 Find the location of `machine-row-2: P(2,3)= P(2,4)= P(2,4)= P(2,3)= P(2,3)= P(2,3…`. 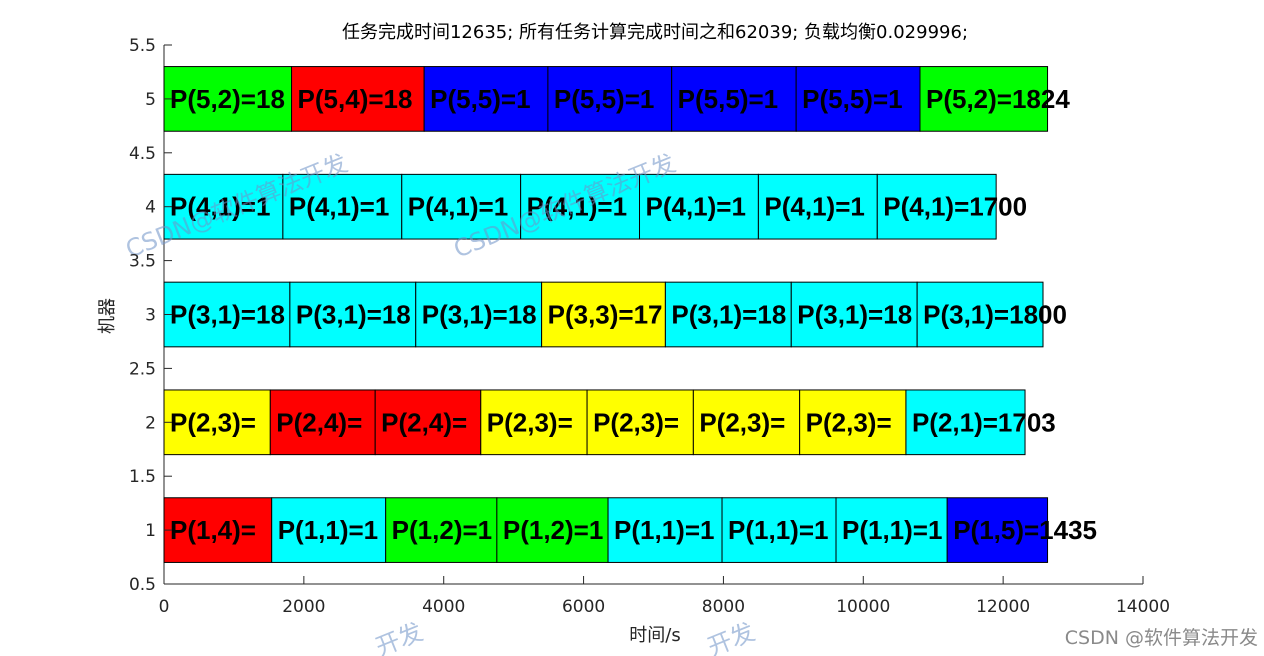

machine-row-2: P(2,3)= P(2,4)= P(2,4)= P(2,3)= P(2,3)= P(2,3… is located at coordinates (609, 422).